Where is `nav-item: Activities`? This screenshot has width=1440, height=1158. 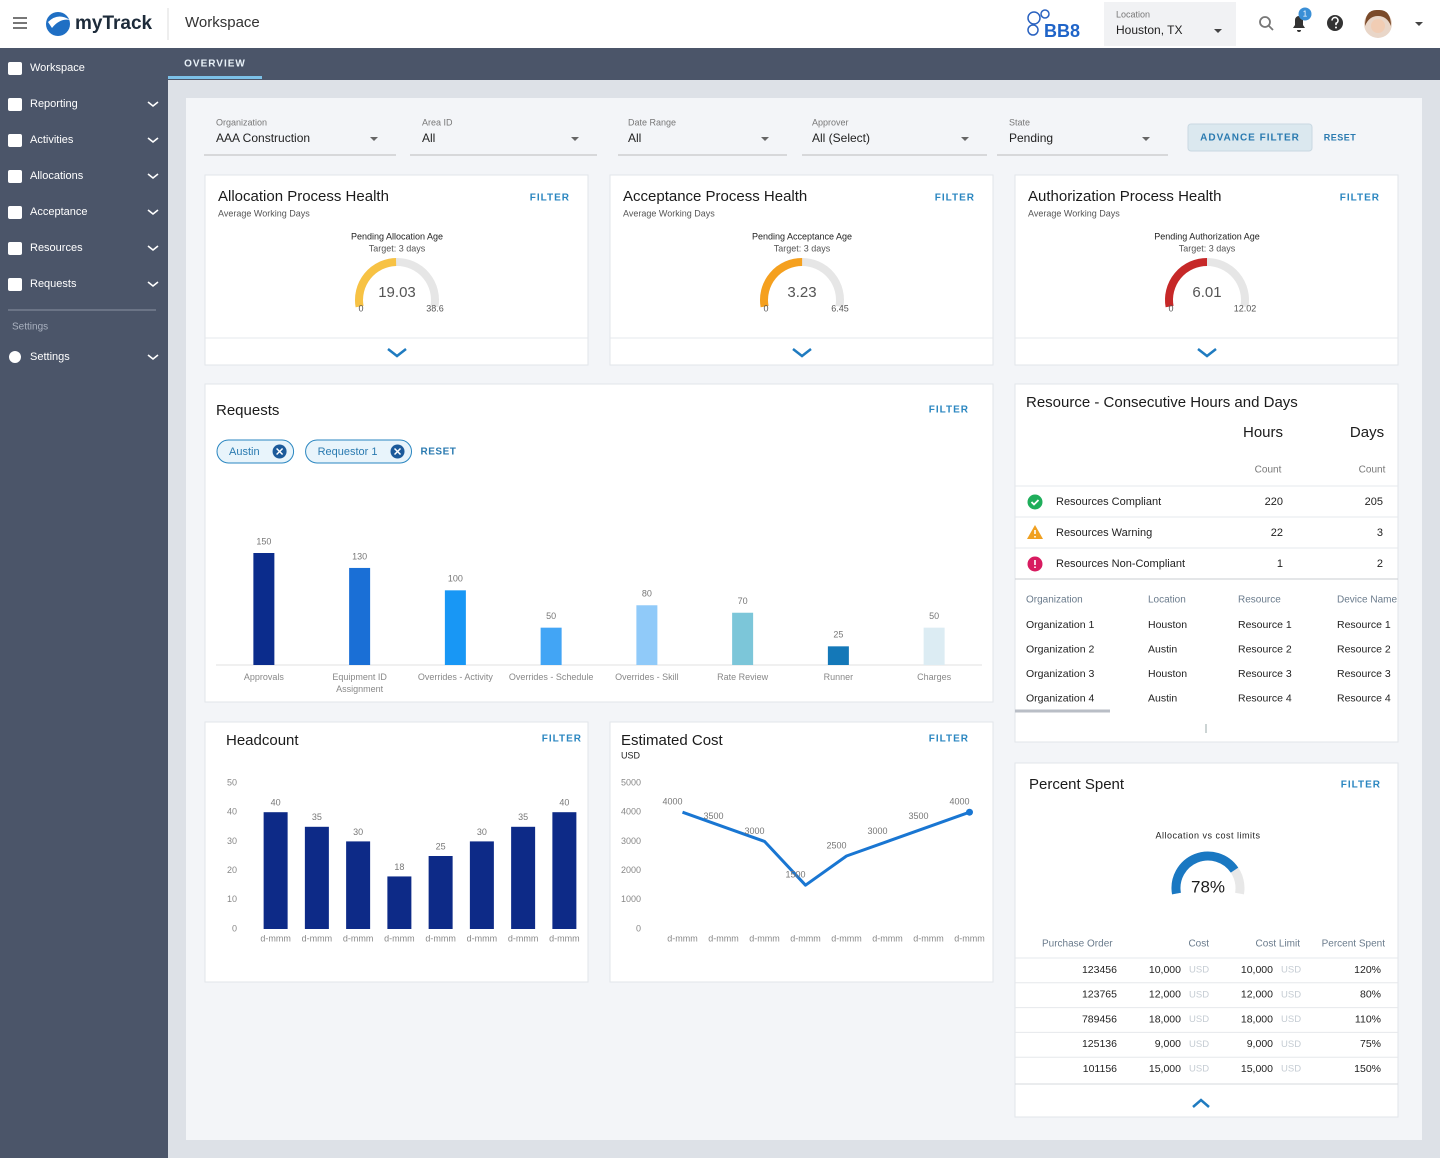
nav-item: Activities is located at coordinates (52, 140).